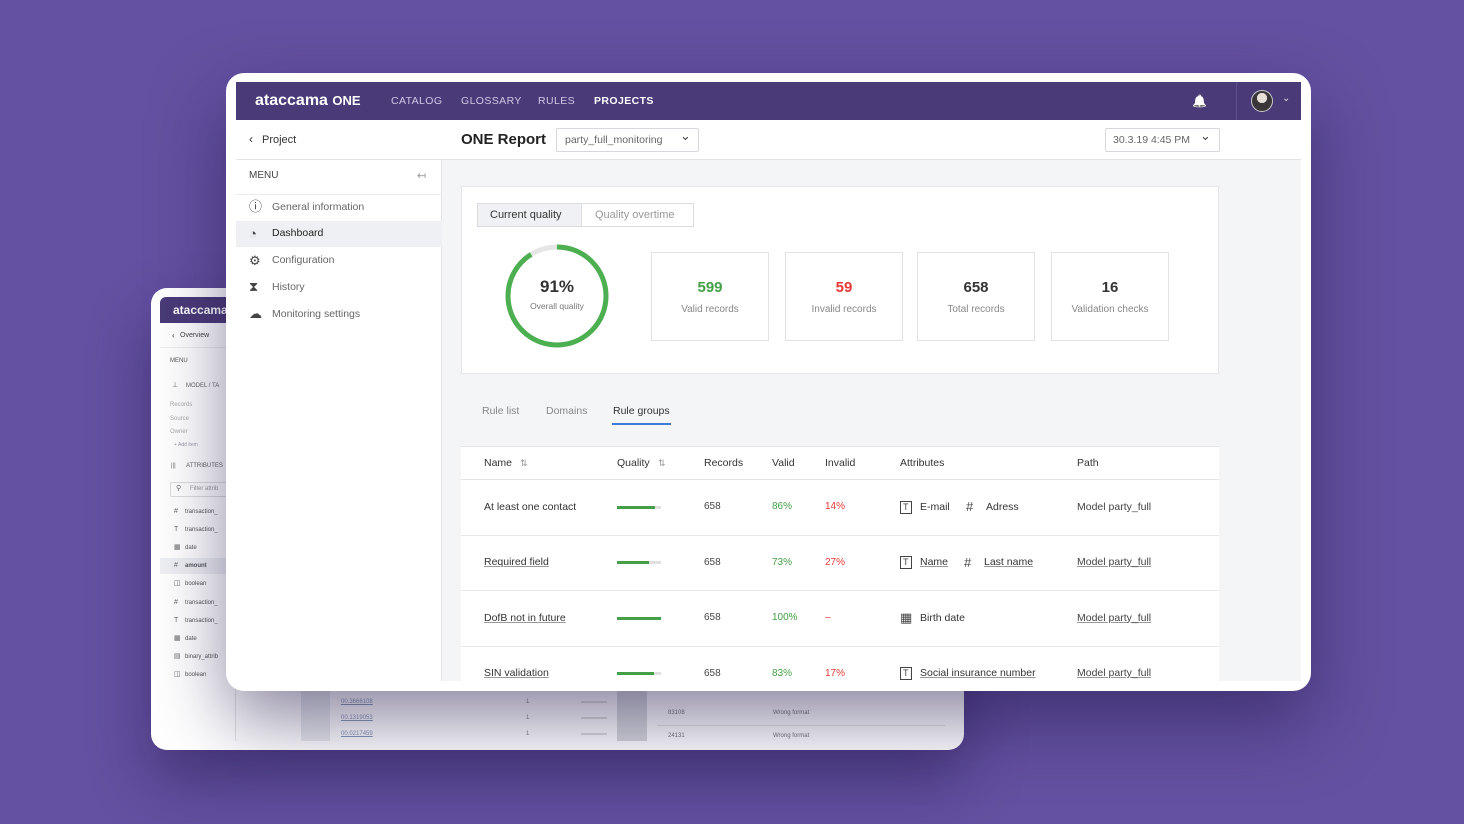  Describe the element at coordinates (557, 100) in the screenshot. I see `nav-item: RULES` at that location.